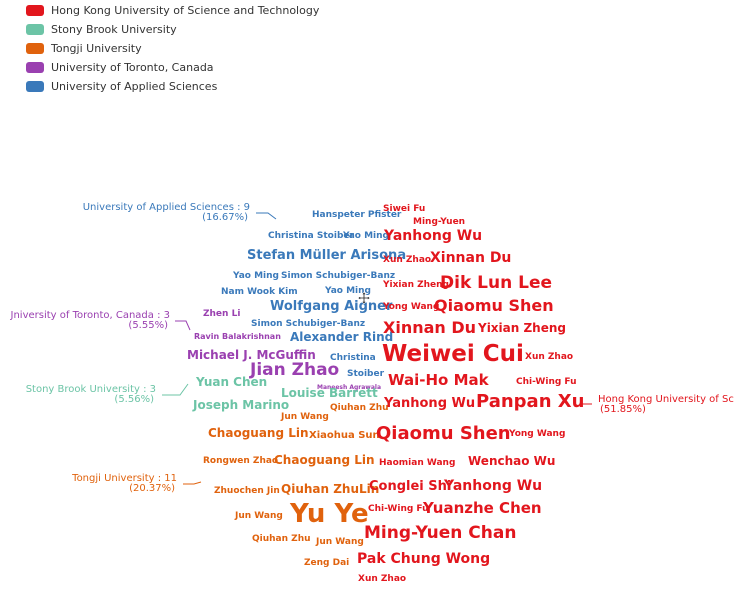 The height and width of the screenshot is (591, 734). Describe the element at coordinates (240, 405) in the screenshot. I see `word-cloud-term: Joseph Marino` at that location.